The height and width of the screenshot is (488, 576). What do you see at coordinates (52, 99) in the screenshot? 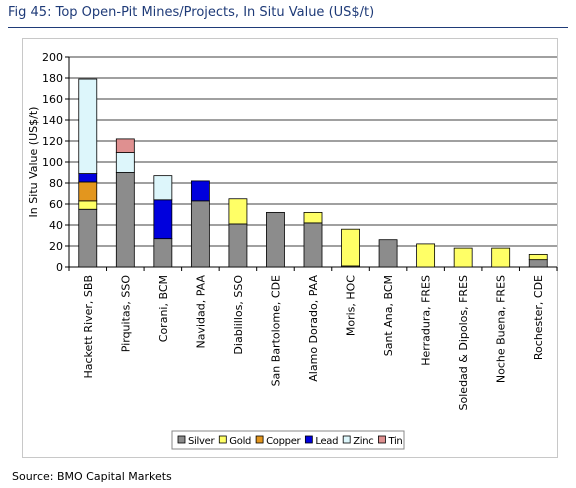
I see `y-tick-label: 160` at bounding box center [52, 99].